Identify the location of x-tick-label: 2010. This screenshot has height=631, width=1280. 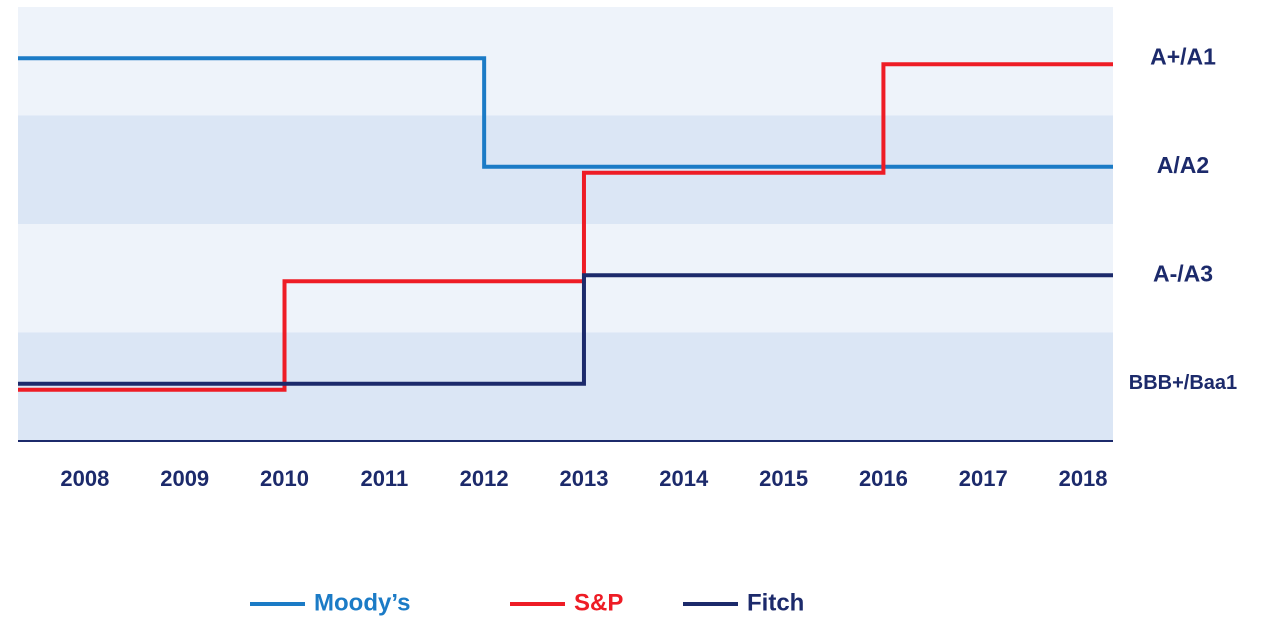
(284, 478).